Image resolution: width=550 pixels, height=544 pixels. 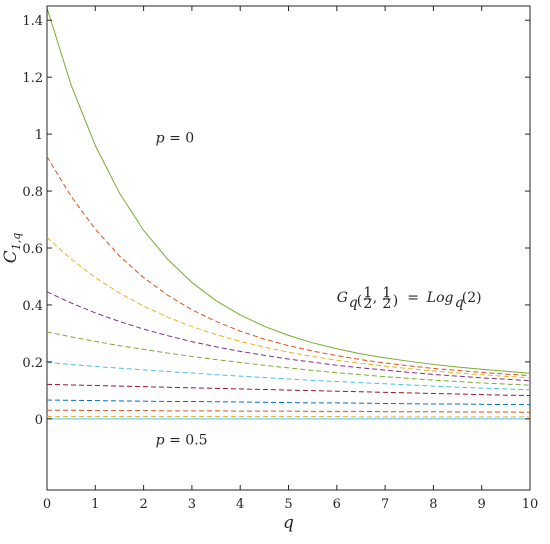 What do you see at coordinates (386, 293) in the screenshot?
I see `formula-frac2-num: 1` at bounding box center [386, 293].